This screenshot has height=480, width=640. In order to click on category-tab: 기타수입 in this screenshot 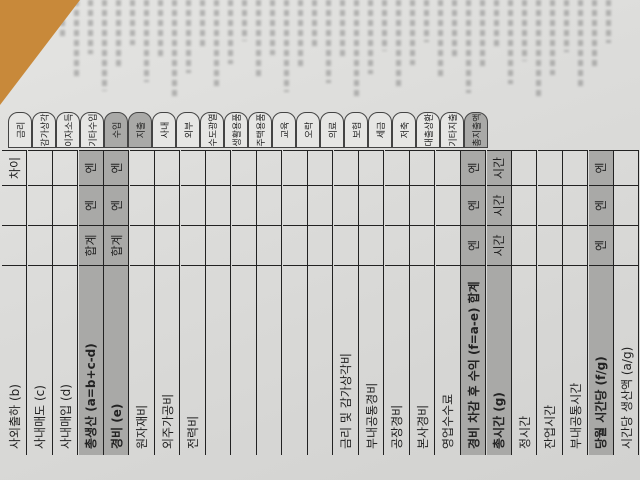, I will do `click(92, 130)`.